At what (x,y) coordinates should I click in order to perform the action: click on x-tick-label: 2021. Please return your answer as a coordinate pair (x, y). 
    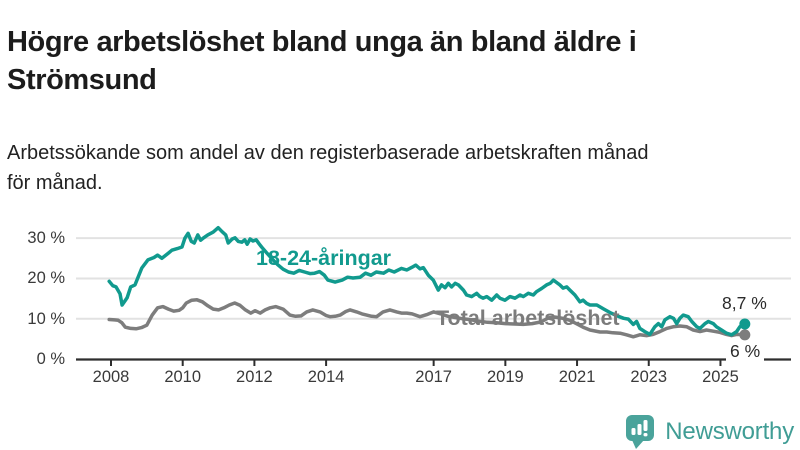
    Looking at the image, I should click on (577, 377).